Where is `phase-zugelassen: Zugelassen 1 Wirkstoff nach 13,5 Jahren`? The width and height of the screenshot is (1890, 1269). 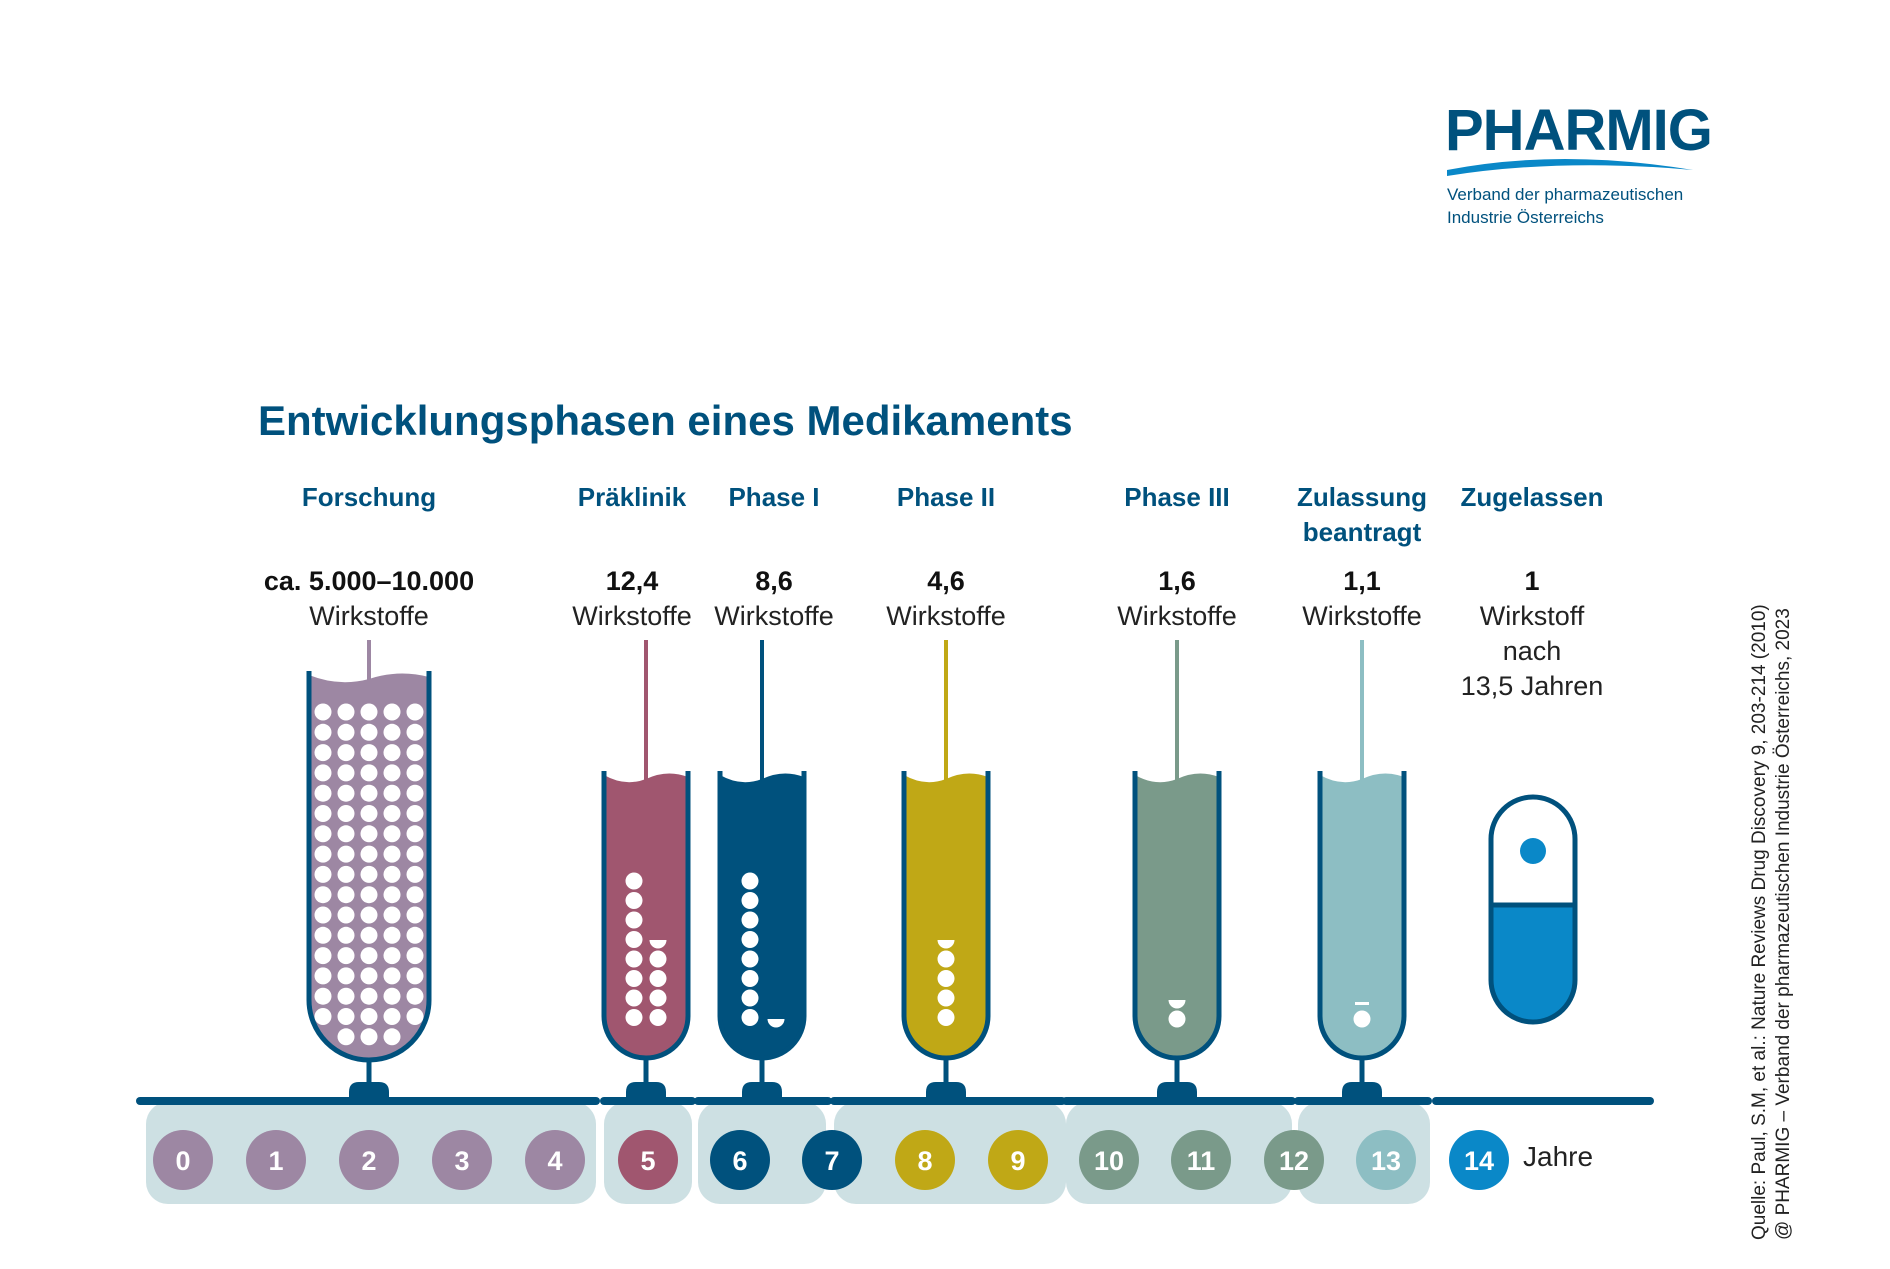
phase-zugelassen: Zugelassen 1 Wirkstoff nach 13,5 Jahren is located at coordinates (1532, 753).